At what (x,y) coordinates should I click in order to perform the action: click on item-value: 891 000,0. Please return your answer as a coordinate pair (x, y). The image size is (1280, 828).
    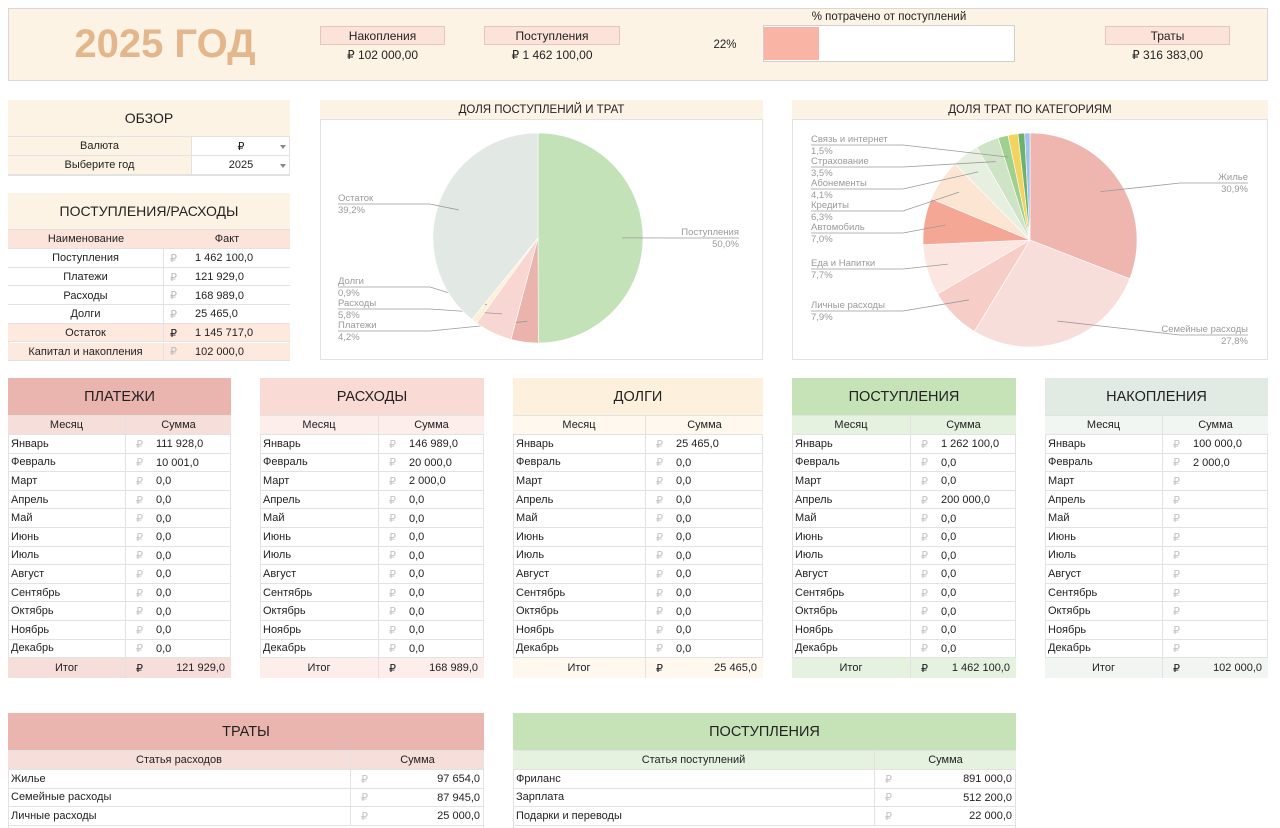
    Looking at the image, I should click on (987, 779).